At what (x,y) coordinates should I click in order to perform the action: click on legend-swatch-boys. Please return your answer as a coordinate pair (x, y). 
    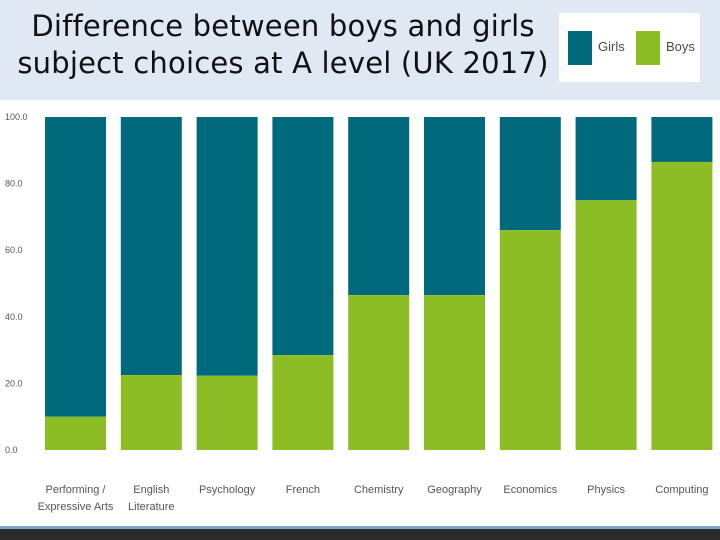
    Looking at the image, I should click on (648, 48).